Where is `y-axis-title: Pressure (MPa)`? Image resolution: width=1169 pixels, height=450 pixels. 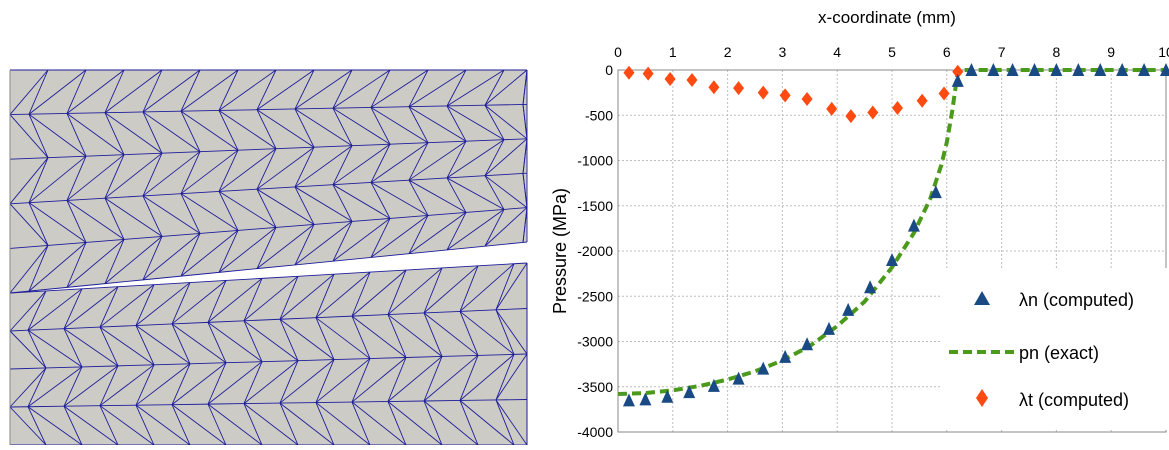 y-axis-title: Pressure (MPa) is located at coordinates (560, 251).